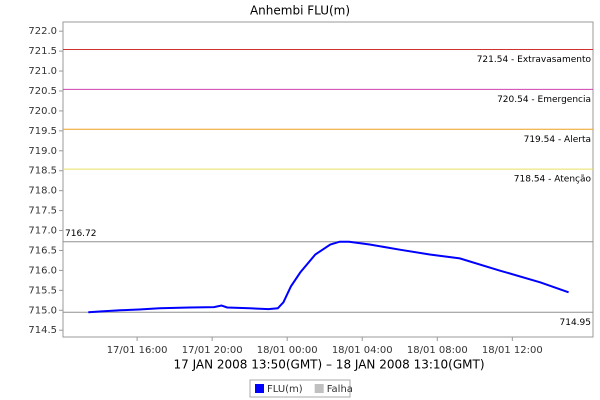 The image size is (600, 400). What do you see at coordinates (42, 91) in the screenshot?
I see `y-tick-label: 720.5` at bounding box center [42, 91].